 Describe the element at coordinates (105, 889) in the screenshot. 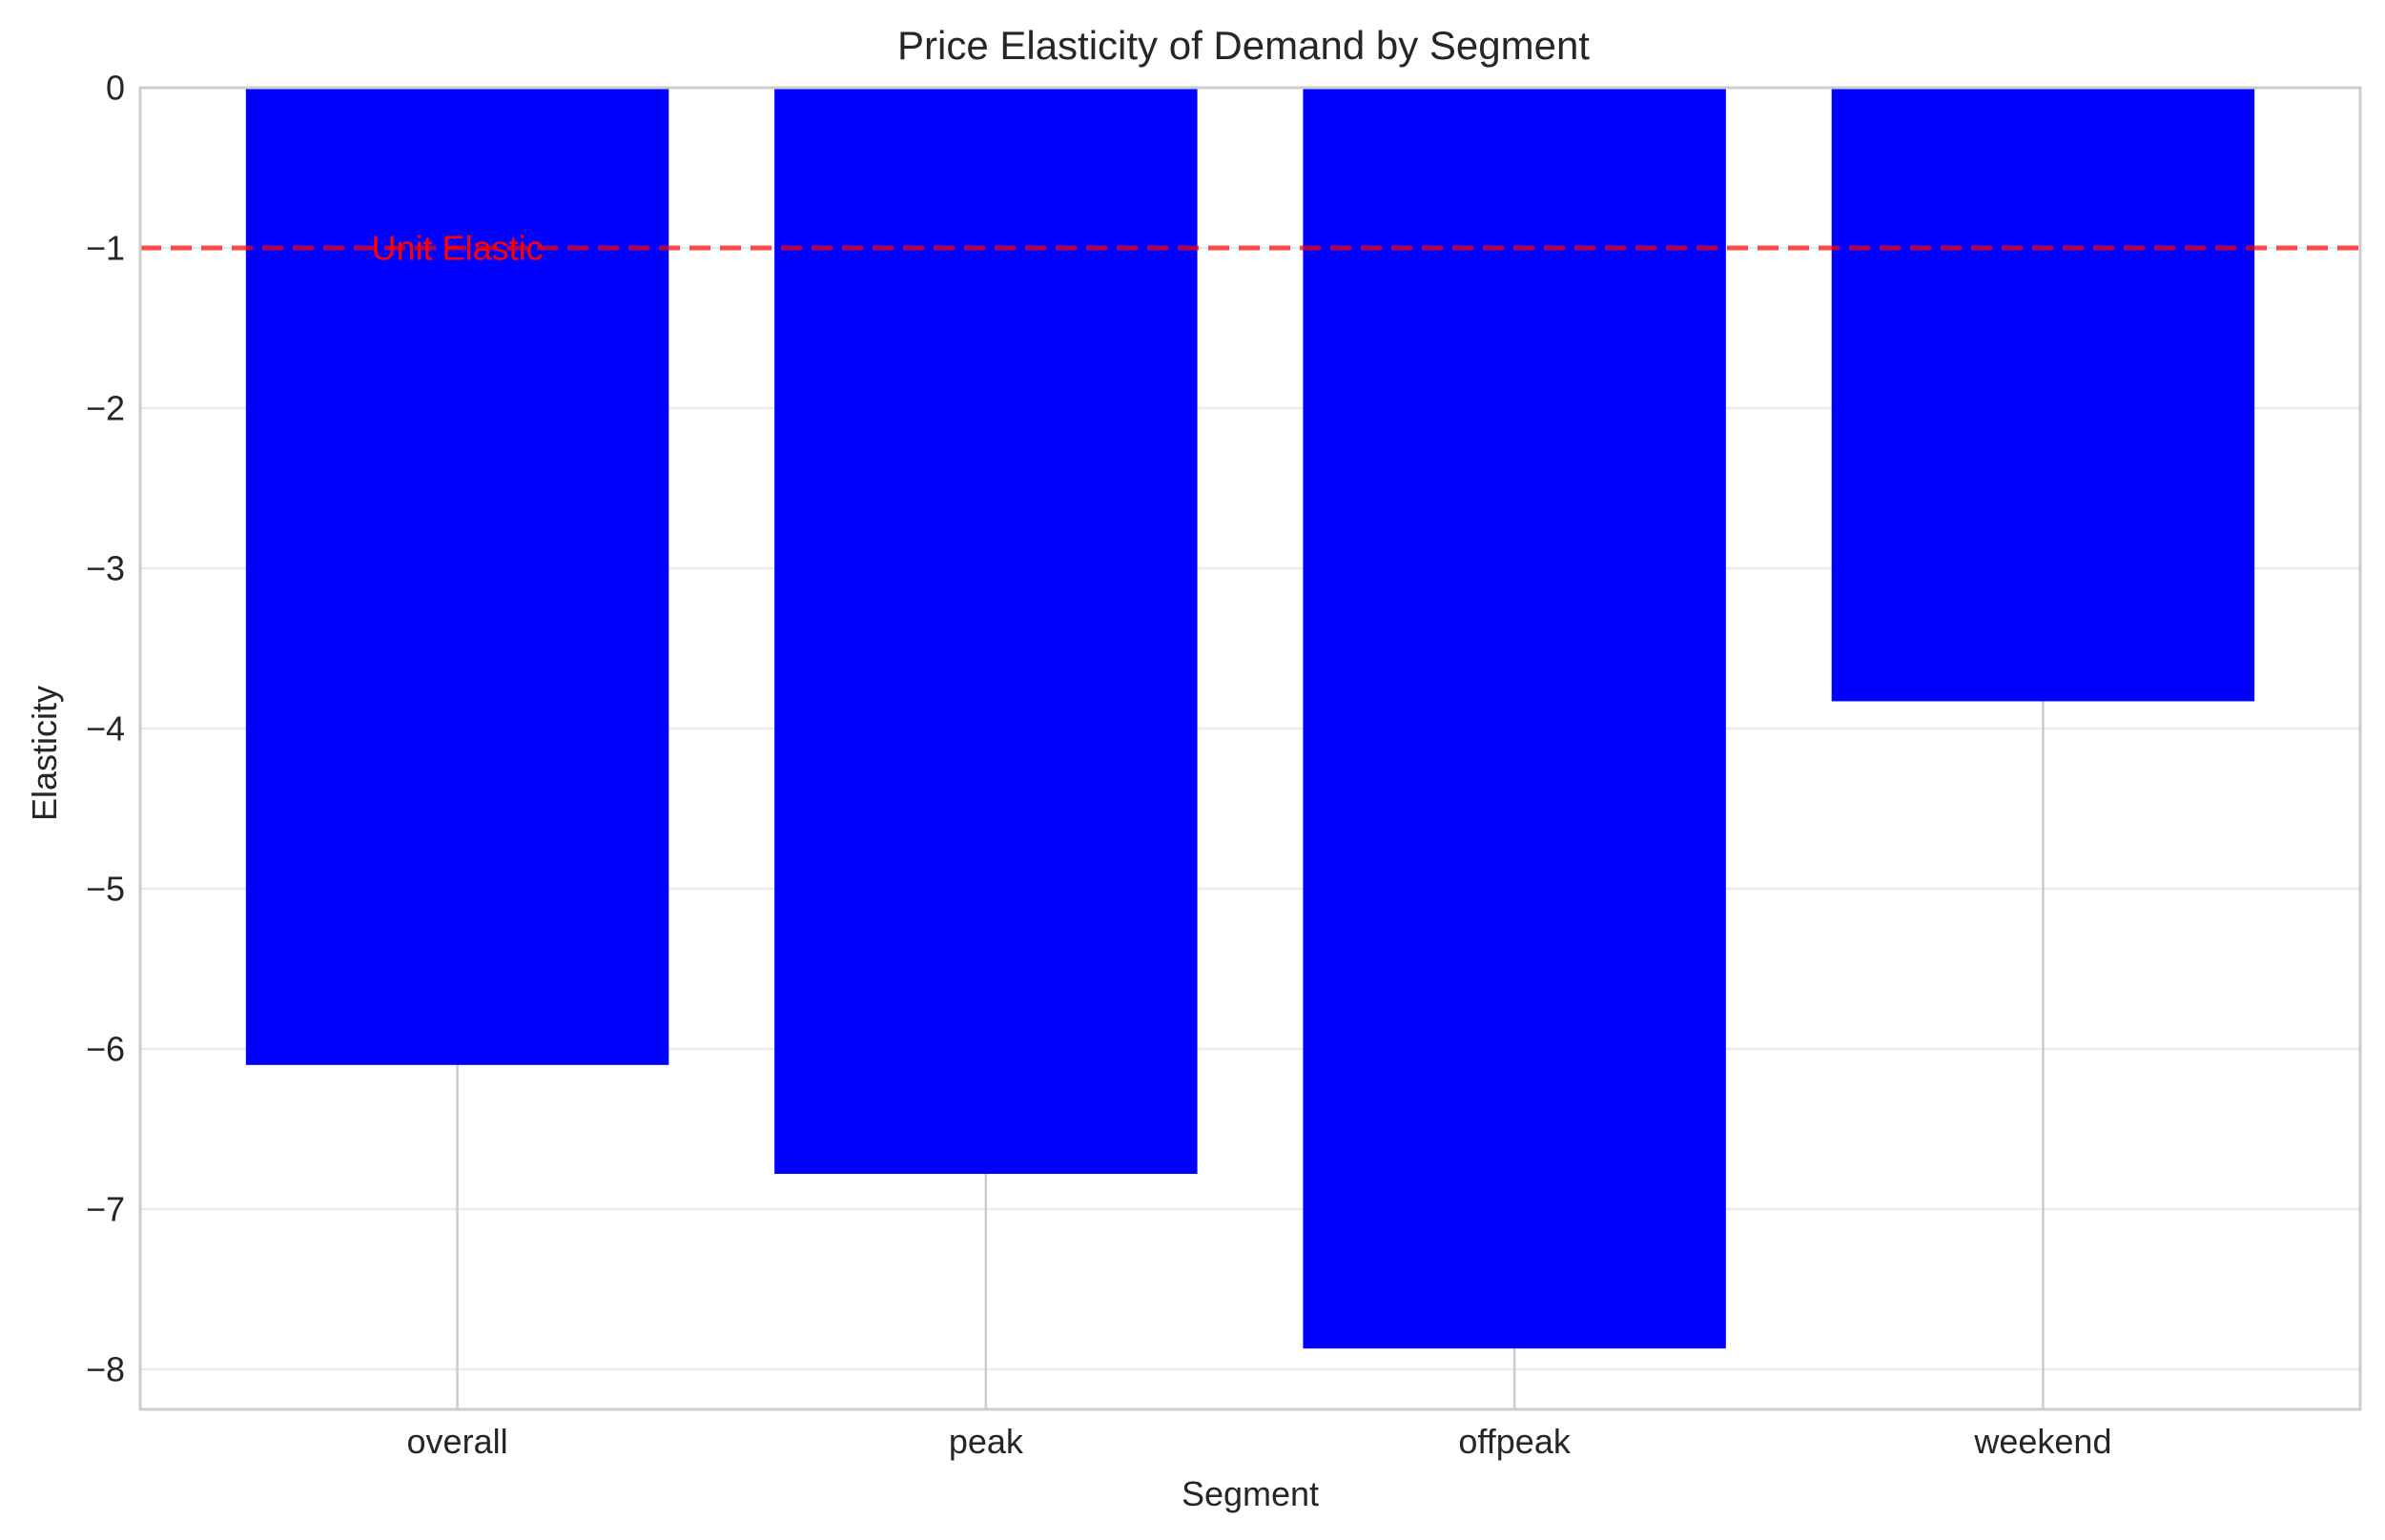

I see `y-tick-label: −5` at that location.